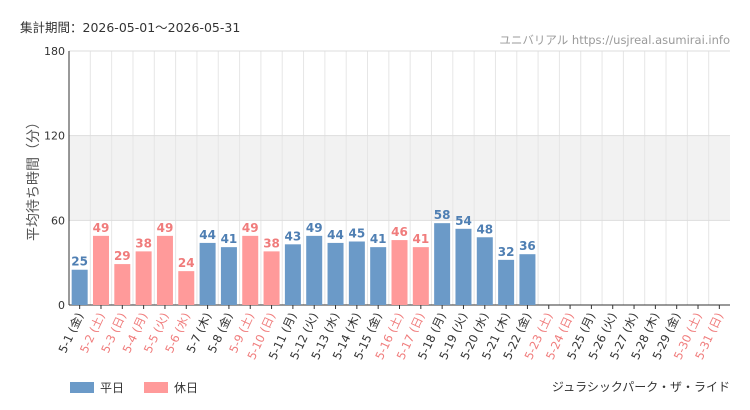  Describe the element at coordinates (293, 236) in the screenshot. I see `bar-value-label: 43` at that location.